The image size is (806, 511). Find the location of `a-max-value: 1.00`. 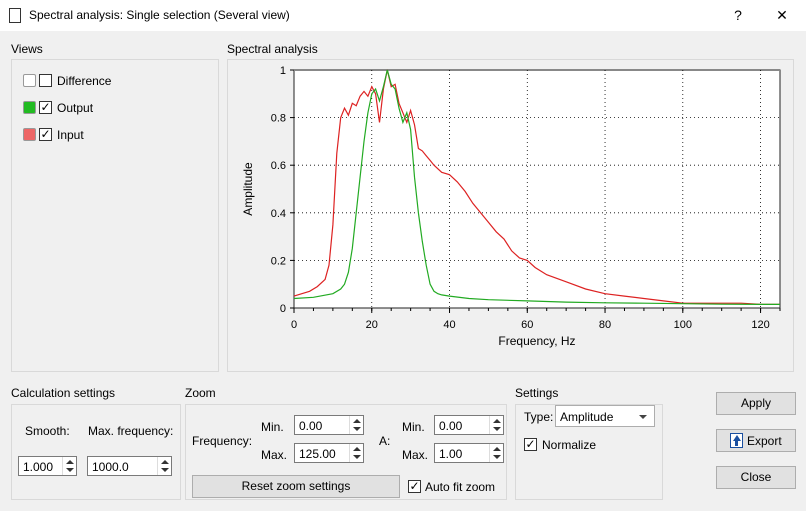

a-max-value: 1.00 is located at coordinates (451, 454).